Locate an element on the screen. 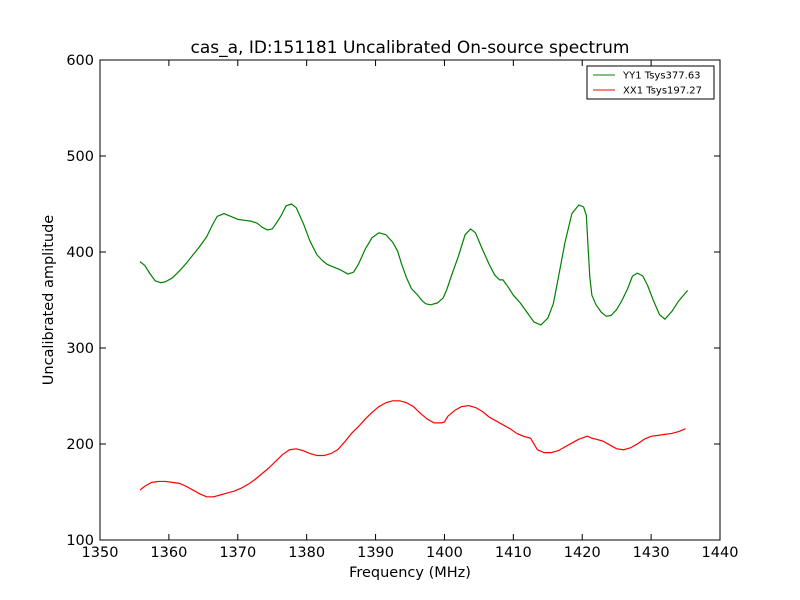  y-tick-label: 500 is located at coordinates (80, 157).